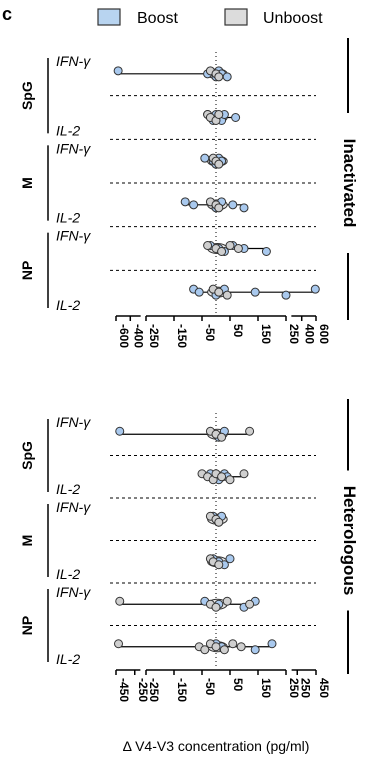  What do you see at coordinates (324, 334) in the screenshot?
I see `x-tick-label: 600` at bounding box center [324, 334].